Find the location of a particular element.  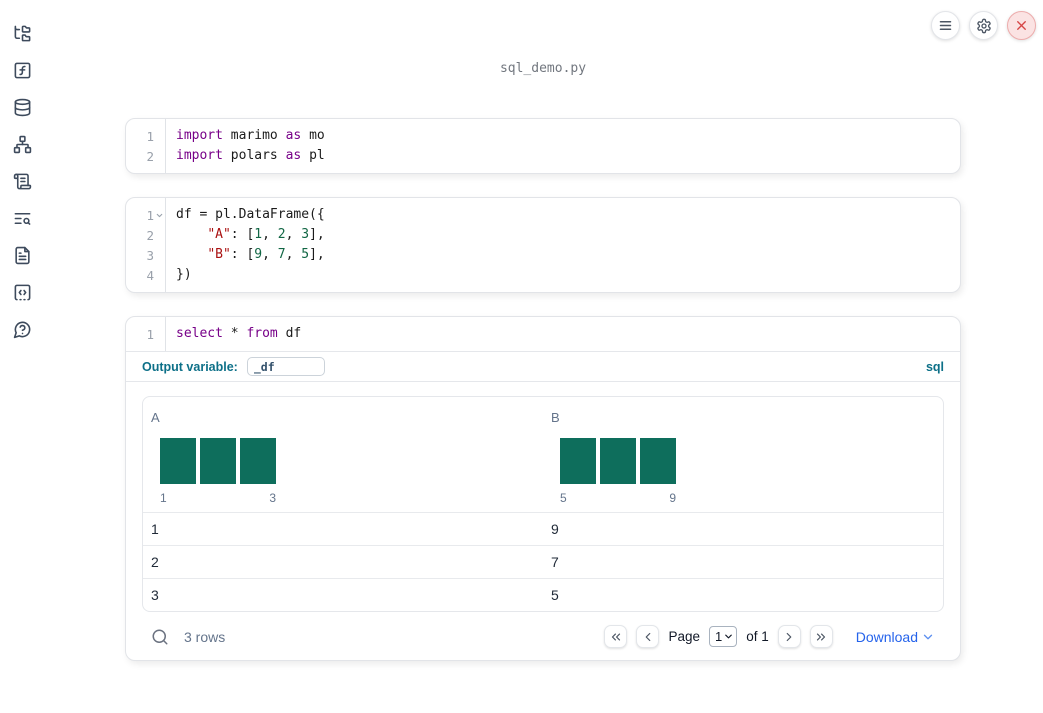

code-editor: 1 select * from df is located at coordinates (543, 334).